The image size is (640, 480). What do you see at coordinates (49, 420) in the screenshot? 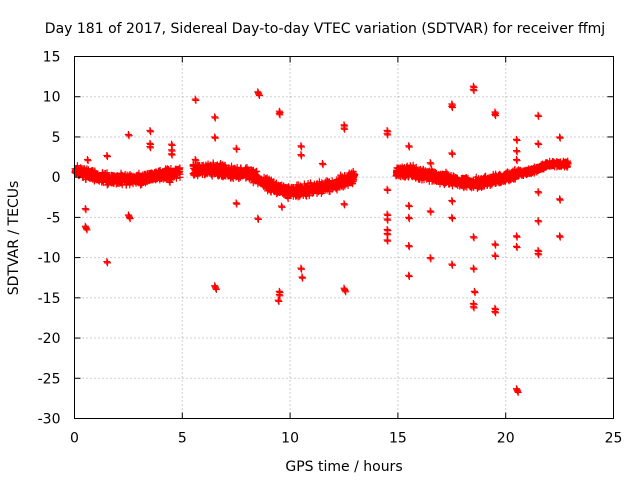
I see `y-tick-label: -30` at bounding box center [49, 420].